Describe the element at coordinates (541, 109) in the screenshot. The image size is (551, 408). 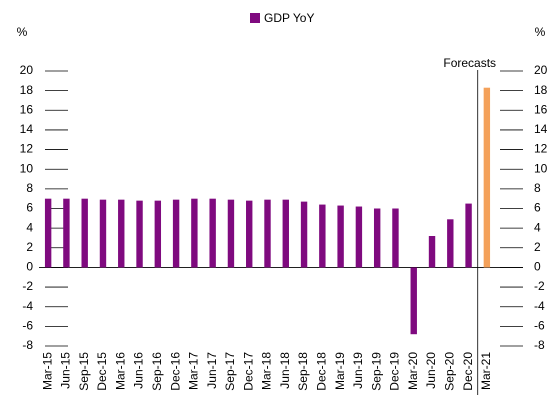
I see `y2-tick-label: 16` at that location.